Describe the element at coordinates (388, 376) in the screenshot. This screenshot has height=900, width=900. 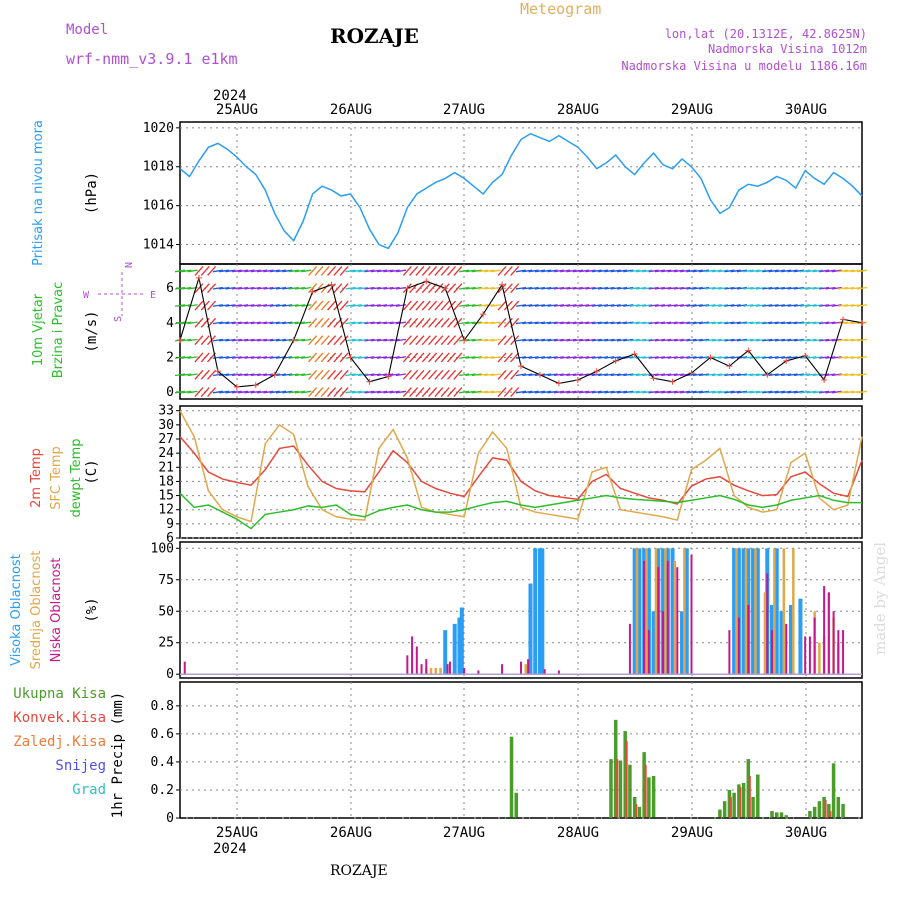
I see `wind-gust-marker` at that location.